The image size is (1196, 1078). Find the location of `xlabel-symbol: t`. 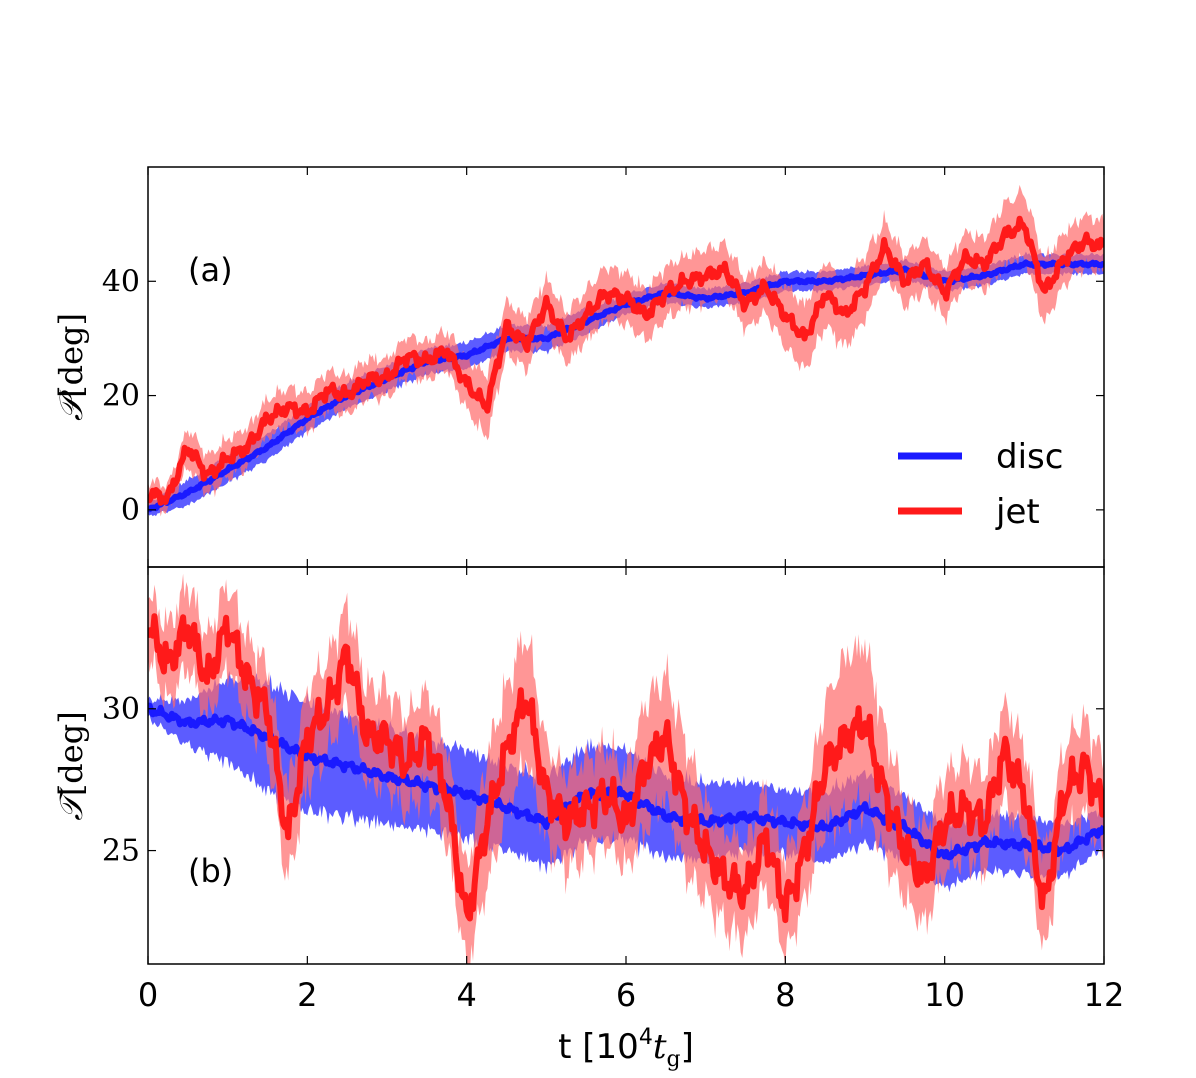

xlabel-symbol: t is located at coordinates (660, 1047).